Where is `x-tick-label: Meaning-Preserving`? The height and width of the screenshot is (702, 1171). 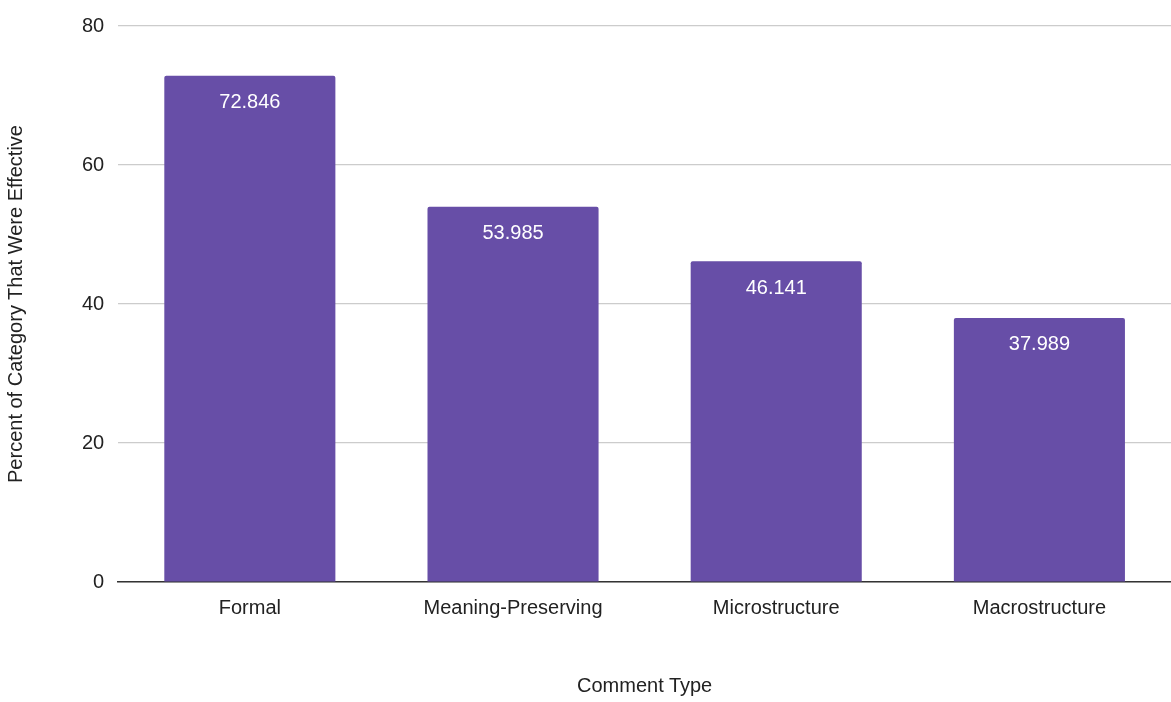
x-tick-label: Meaning-Preserving is located at coordinates (513, 606).